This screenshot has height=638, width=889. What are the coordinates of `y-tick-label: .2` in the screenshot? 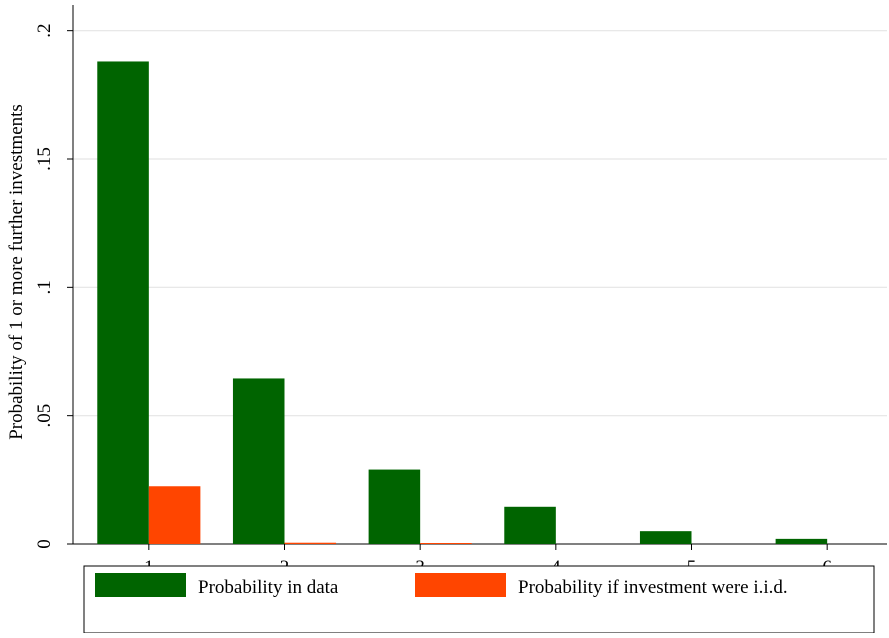 It's located at (44, 31).